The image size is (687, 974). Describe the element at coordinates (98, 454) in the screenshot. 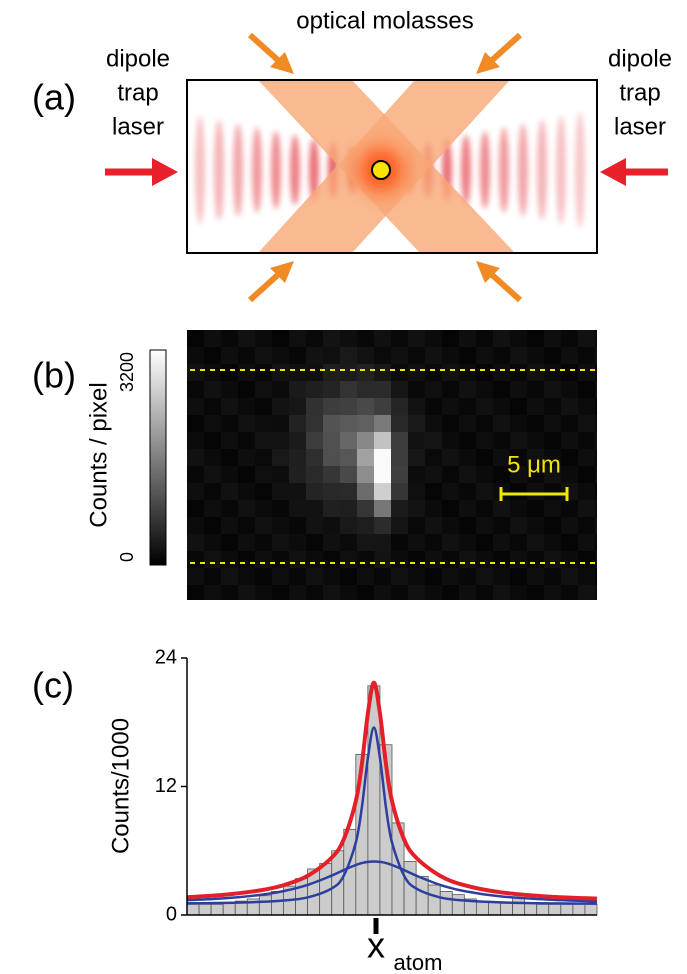

I see `colorbar-label: Counts / pixel` at that location.